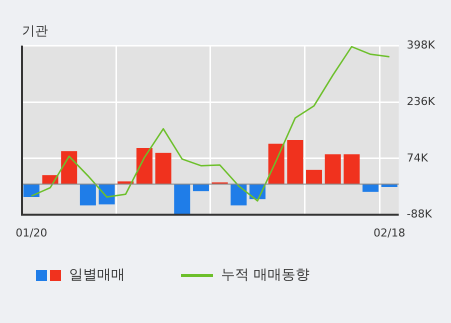 The height and width of the screenshot is (323, 451). What do you see at coordinates (97, 275) in the screenshot?
I see `legend-label: 일별매매` at bounding box center [97, 275].